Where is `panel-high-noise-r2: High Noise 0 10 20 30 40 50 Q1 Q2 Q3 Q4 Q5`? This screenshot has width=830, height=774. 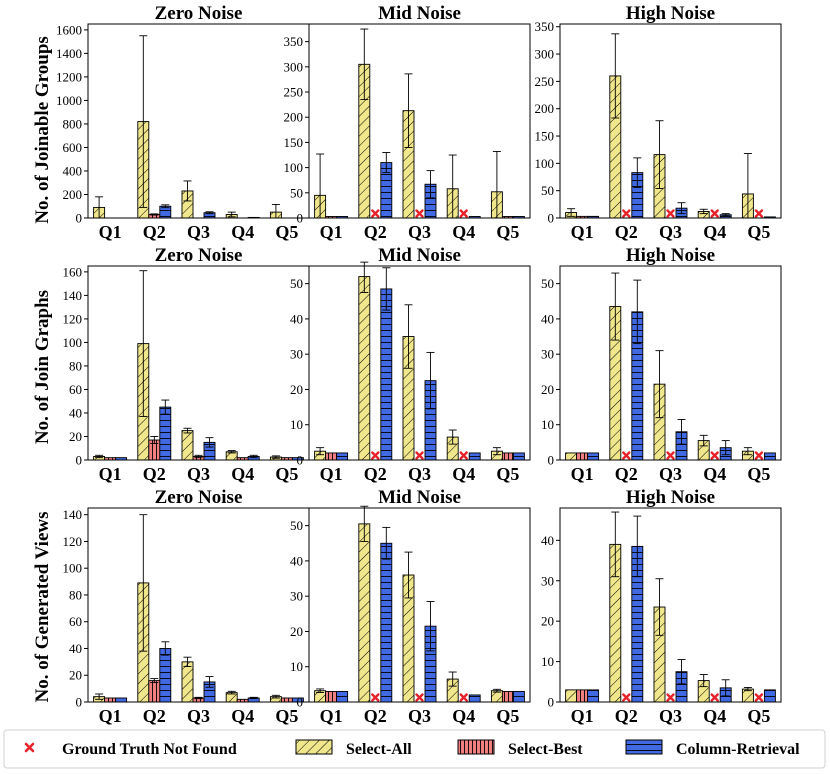
panel-high-noise-r2: High Noise 0 10 20 30 40 50 Q1 Q2 Q3 Q4 Q5 is located at coordinates (661, 364).